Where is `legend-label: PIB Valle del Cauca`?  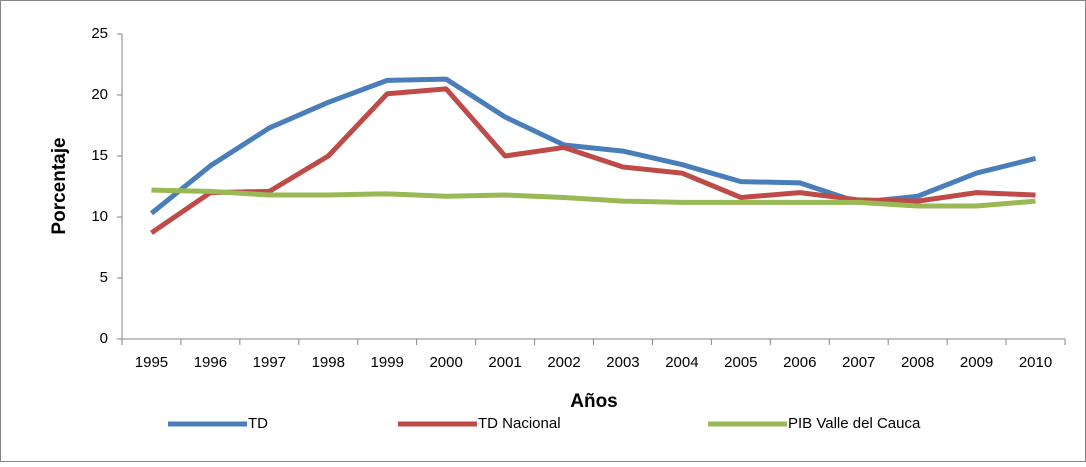
legend-label: PIB Valle del Cauca is located at coordinates (854, 423).